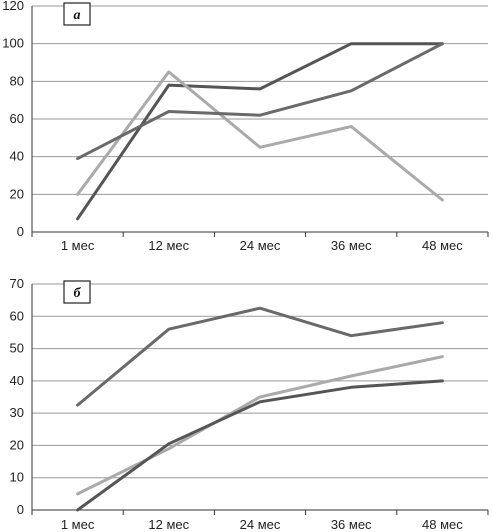  Describe the element at coordinates (17, 283) in the screenshot. I see `y-tick-label: 70` at that location.